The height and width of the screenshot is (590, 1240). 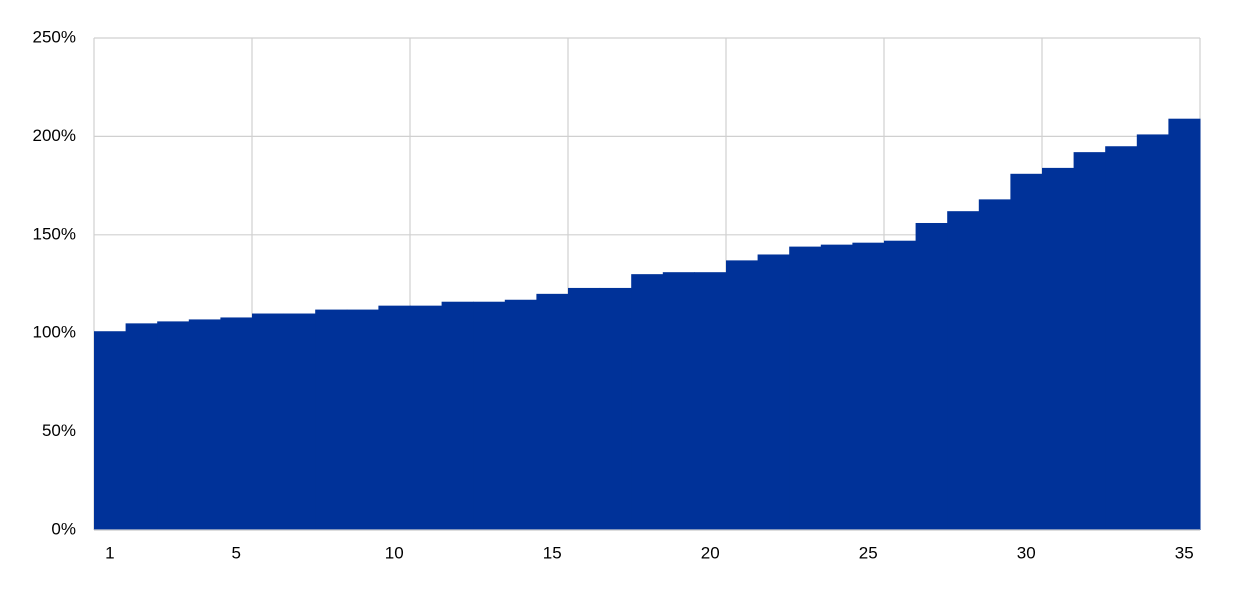 What do you see at coordinates (109, 552) in the screenshot?
I see `x-tick-label: 1` at bounding box center [109, 552].